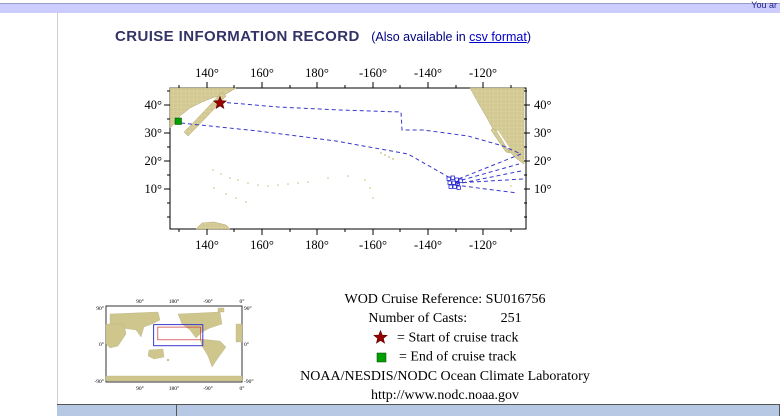 Image resolution: width=780 pixels, height=416 pixels. What do you see at coordinates (154, 189) in the screenshot?
I see `lat-label-left: 10°` at bounding box center [154, 189].